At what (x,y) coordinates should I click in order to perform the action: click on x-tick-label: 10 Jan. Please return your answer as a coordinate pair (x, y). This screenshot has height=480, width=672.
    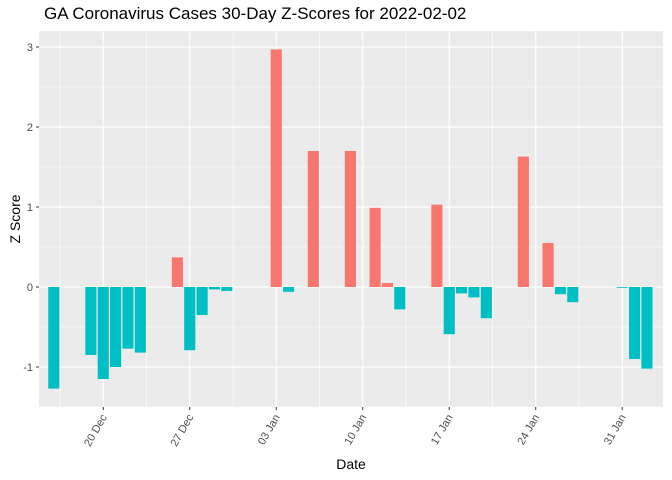
    Looking at the image, I should click on (355, 430).